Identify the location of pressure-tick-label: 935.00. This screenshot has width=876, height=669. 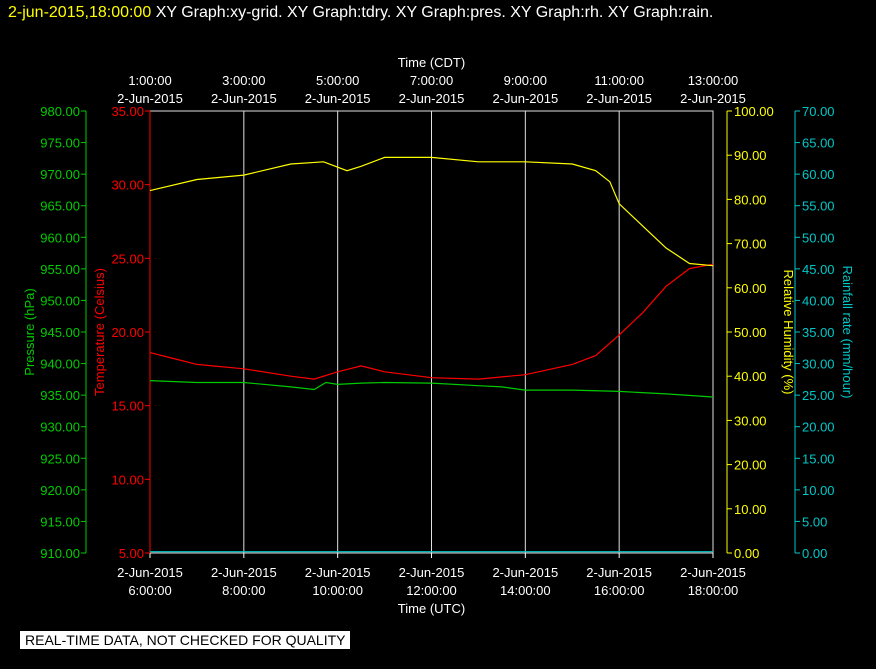
(60, 395).